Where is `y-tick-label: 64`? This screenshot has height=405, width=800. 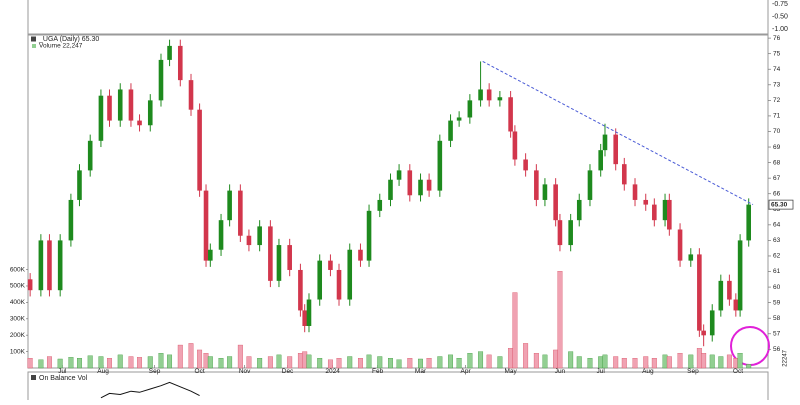
y-tick-label: 64 is located at coordinates (777, 225).